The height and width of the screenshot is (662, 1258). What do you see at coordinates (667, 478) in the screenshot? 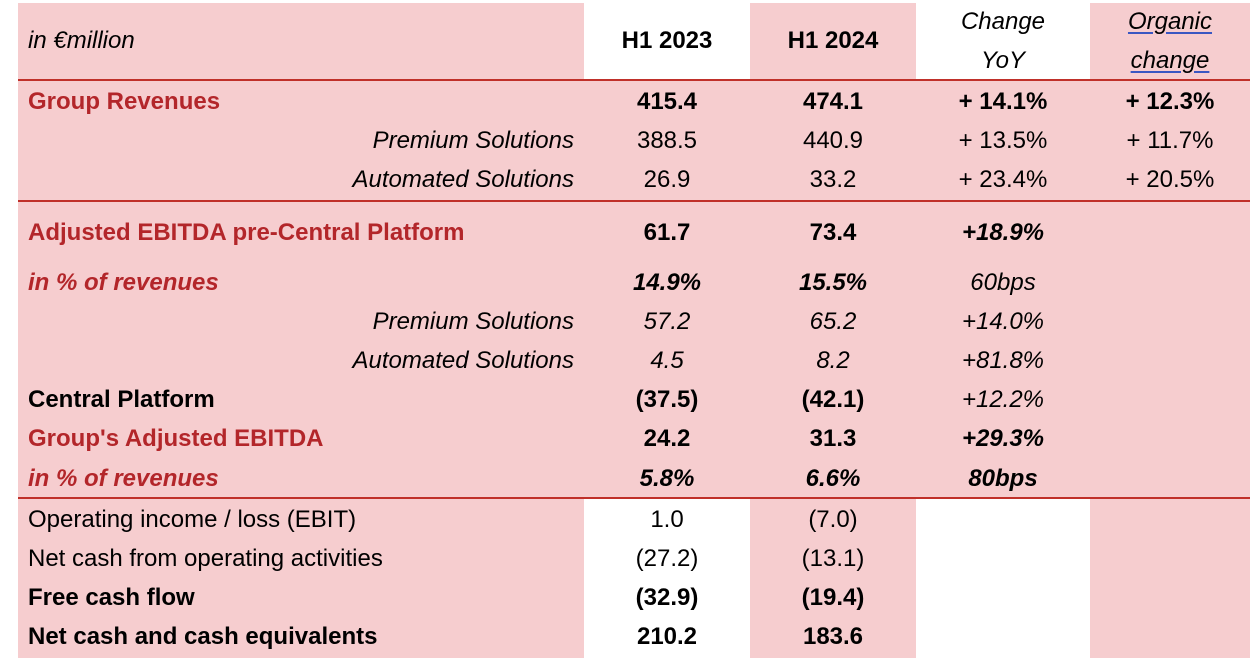
I see `cell-h1-2023: 5.8%` at bounding box center [667, 478].